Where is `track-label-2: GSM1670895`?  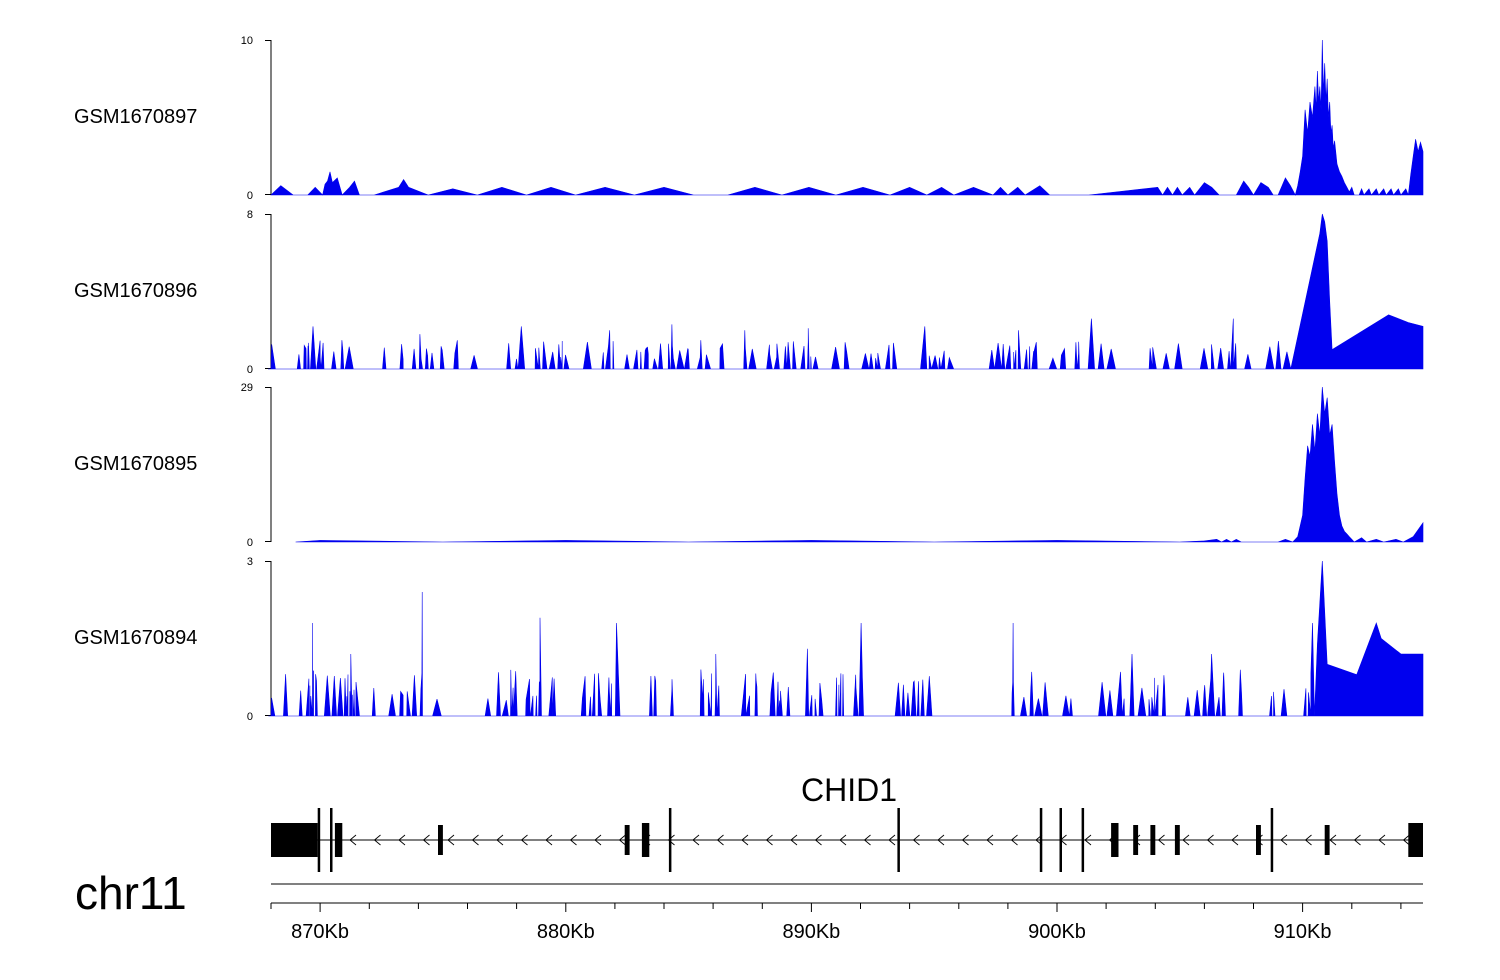
track-label-2: GSM1670895 is located at coordinates (135, 464).